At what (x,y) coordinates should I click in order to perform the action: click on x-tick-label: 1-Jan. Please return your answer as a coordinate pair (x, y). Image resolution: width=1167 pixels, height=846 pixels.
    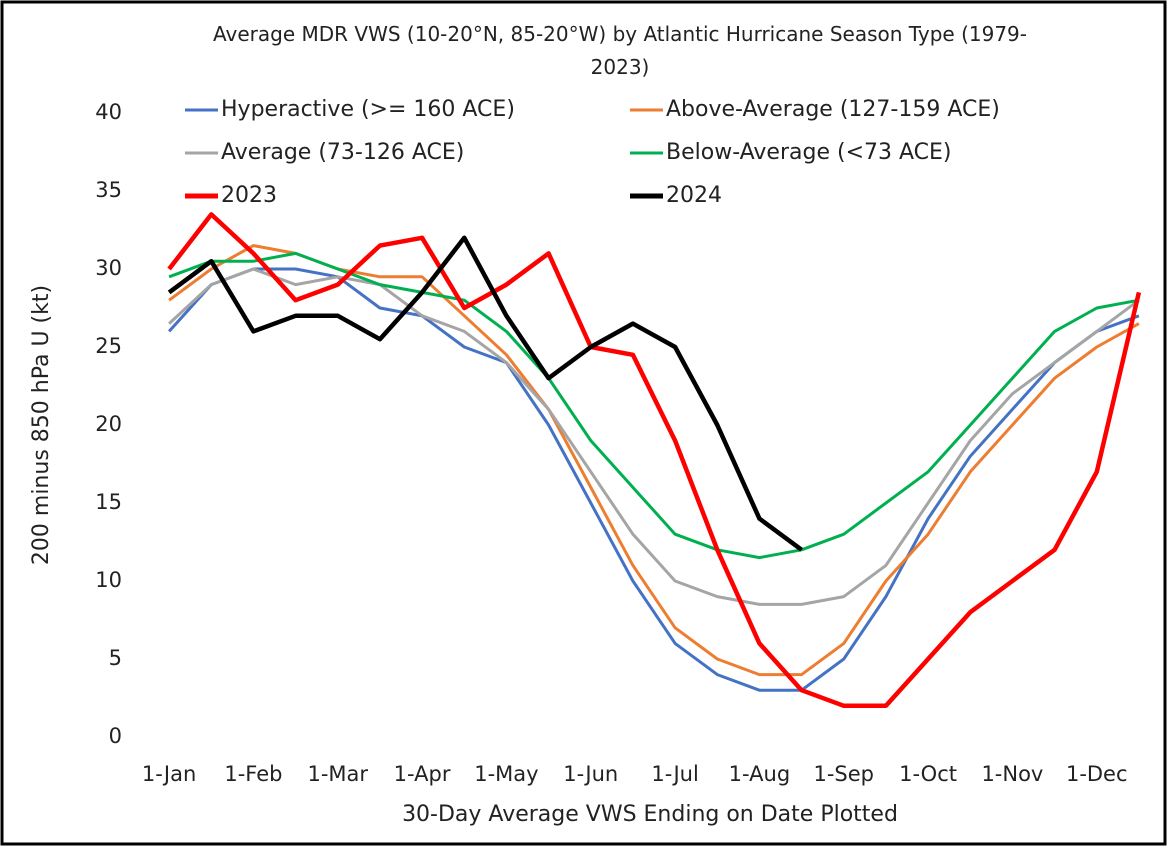
    Looking at the image, I should click on (169, 774).